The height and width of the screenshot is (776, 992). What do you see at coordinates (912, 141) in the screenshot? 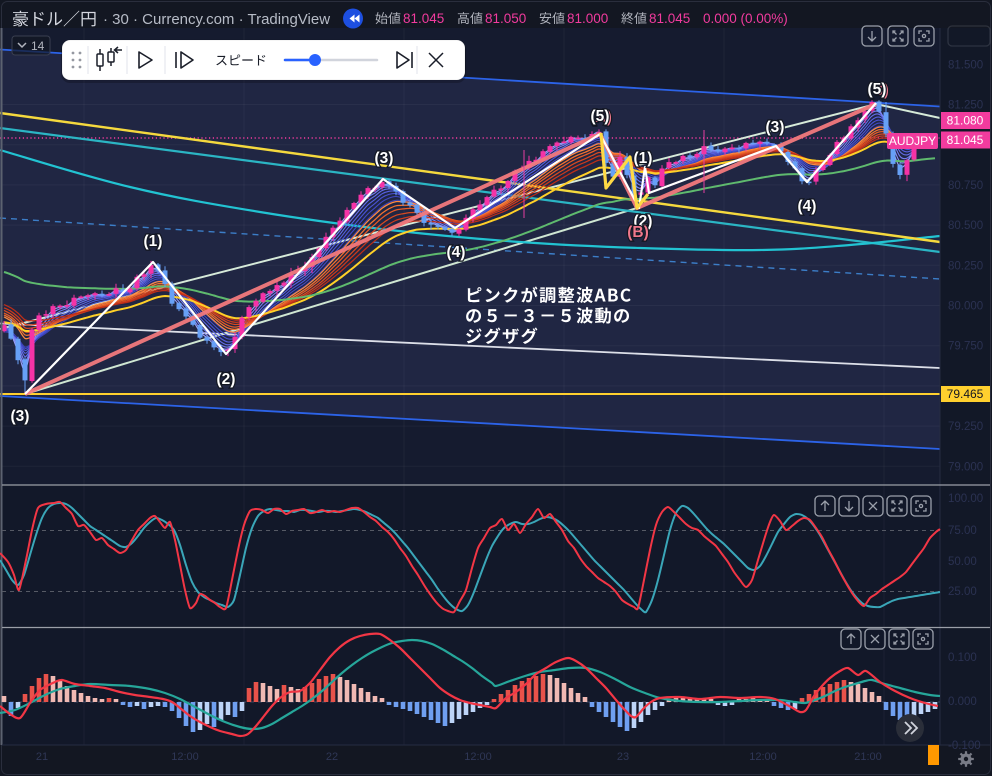
I see `svg-text: AUDJPY` at bounding box center [912, 141].